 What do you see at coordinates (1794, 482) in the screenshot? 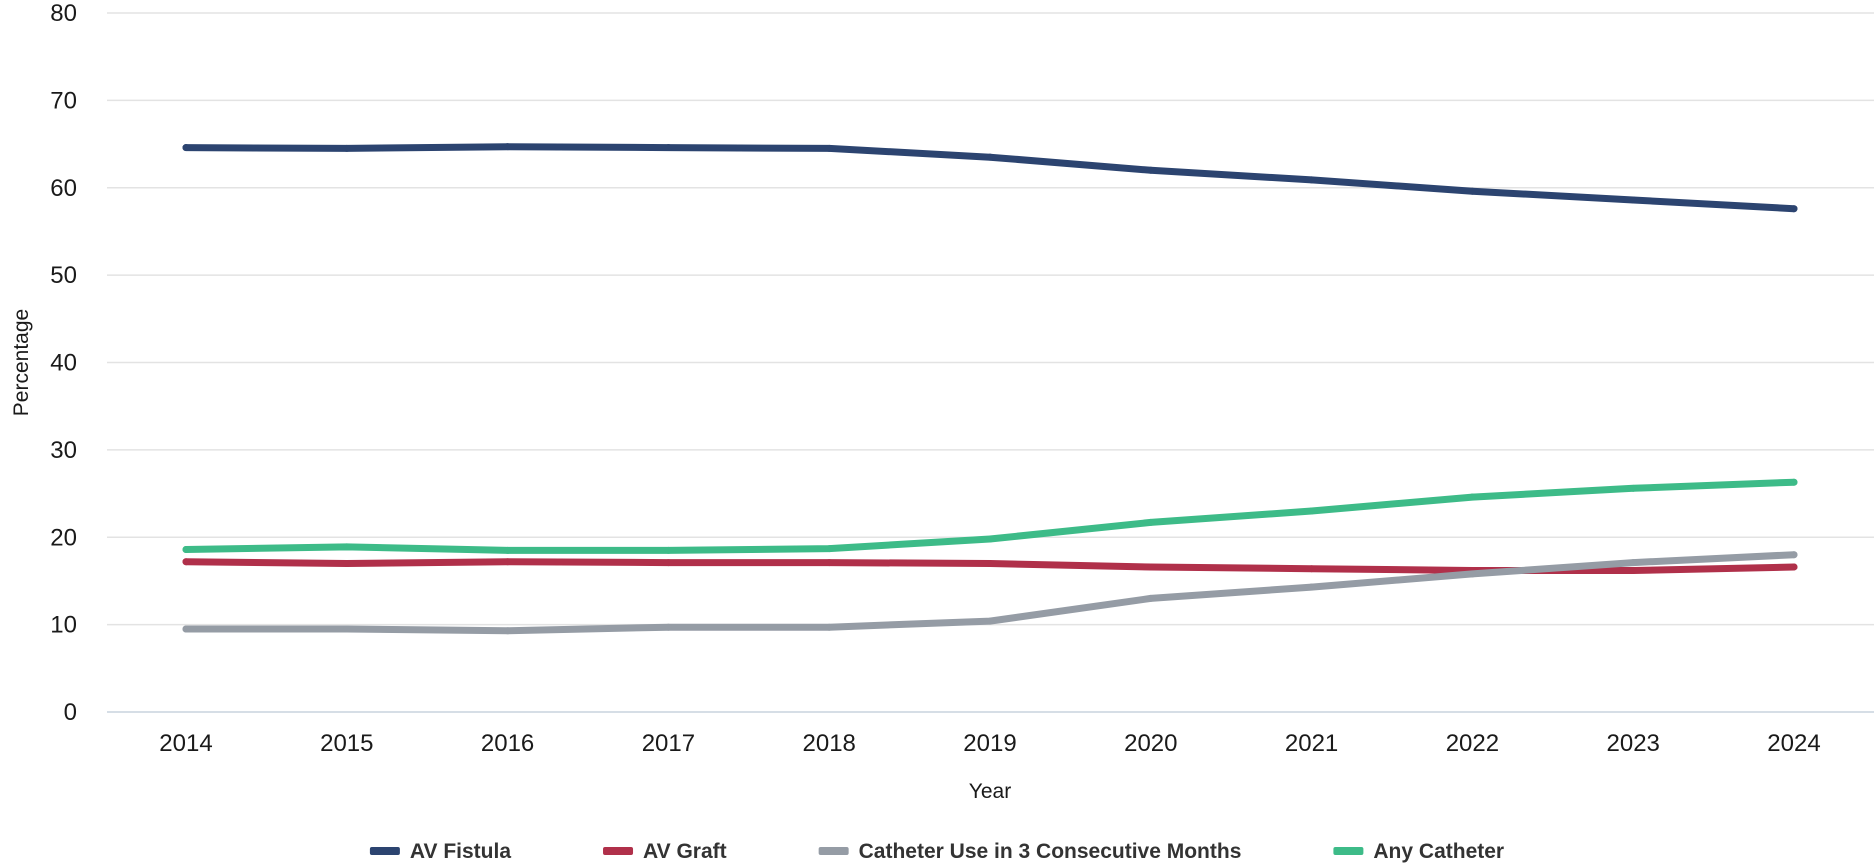
I see `data-point-any-catheter-2024` at bounding box center [1794, 482].